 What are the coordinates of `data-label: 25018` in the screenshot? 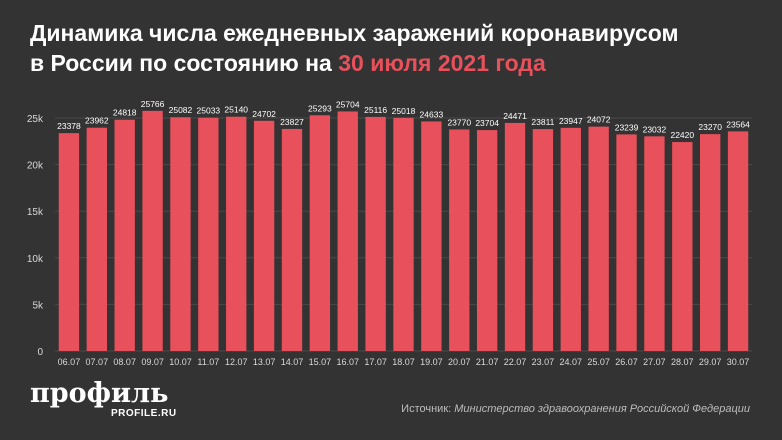 It's located at (404, 111).